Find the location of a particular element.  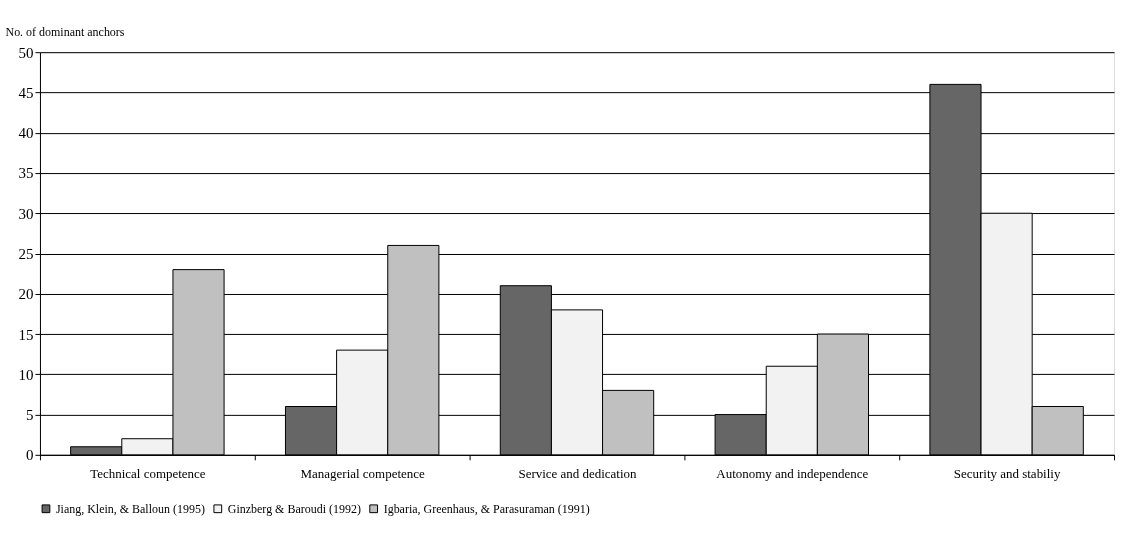

x-tick-label: Autonomy and independence is located at coordinates (792, 474).